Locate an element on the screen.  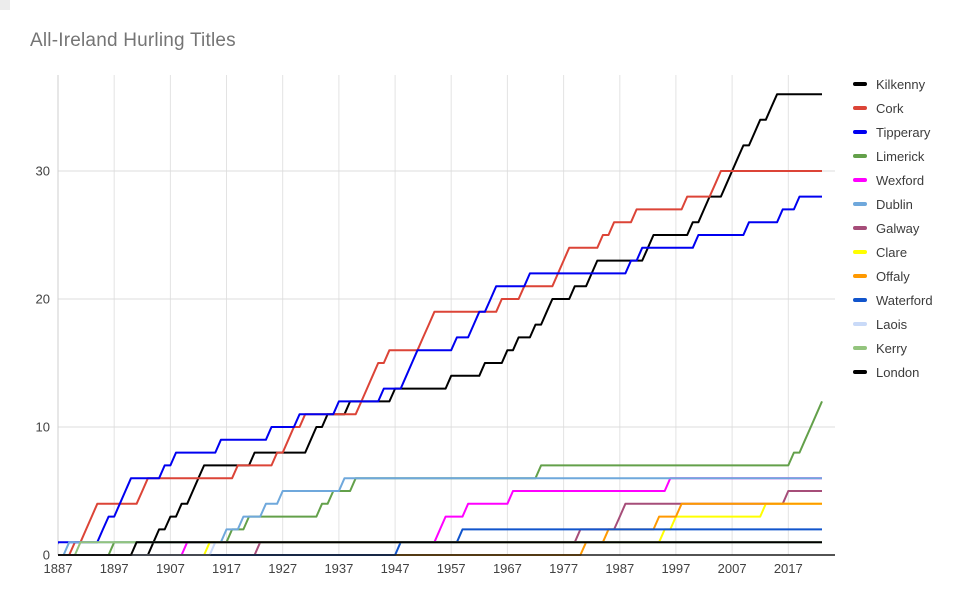
legend-item-offaly: Offaly is located at coordinates (893, 276).